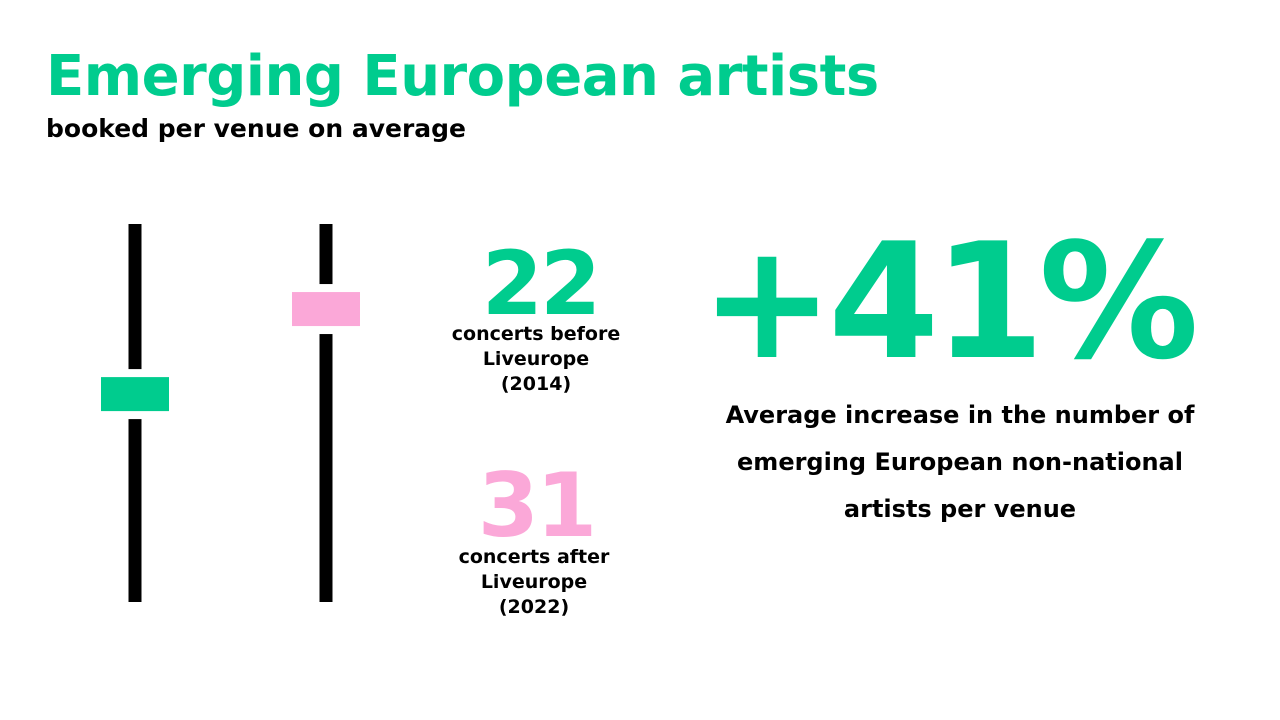  I want to click on description-line: emerging European non-national, so click(960, 462).